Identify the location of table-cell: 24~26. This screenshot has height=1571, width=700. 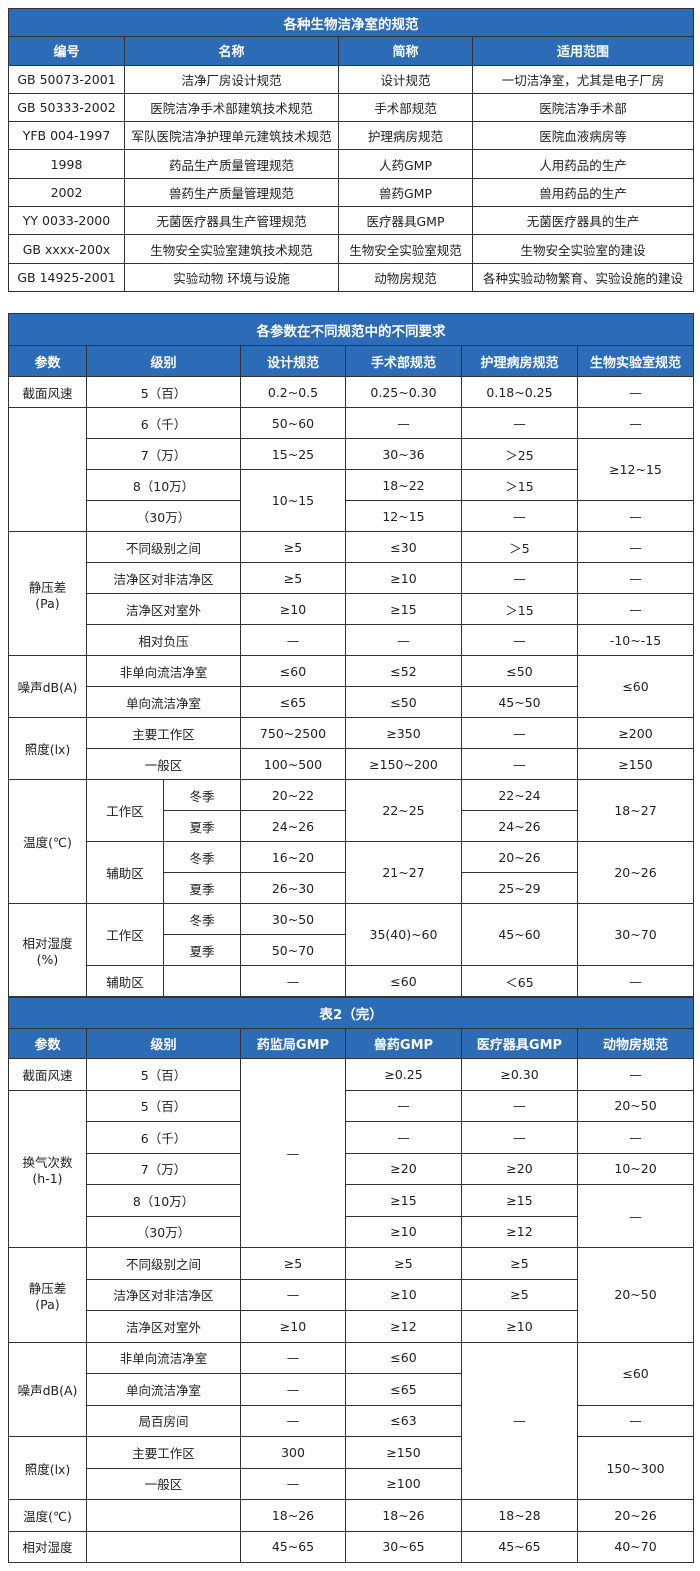
(519, 826).